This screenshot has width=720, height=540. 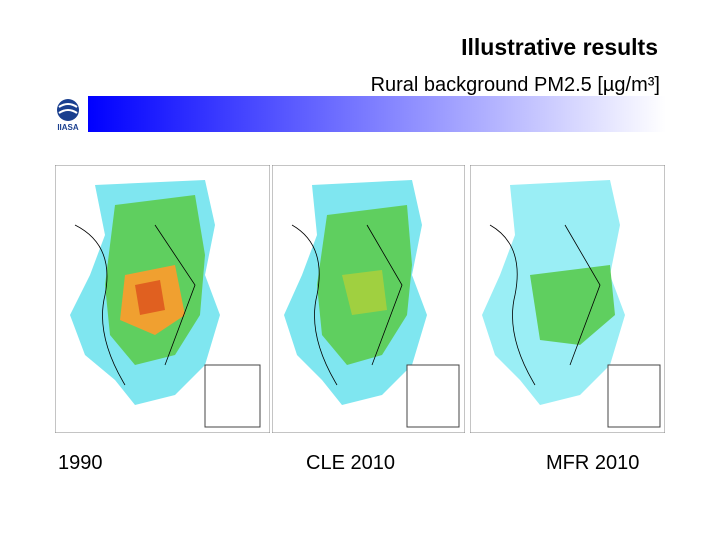 What do you see at coordinates (68, 127) in the screenshot?
I see `logo-text: IIASA` at bounding box center [68, 127].